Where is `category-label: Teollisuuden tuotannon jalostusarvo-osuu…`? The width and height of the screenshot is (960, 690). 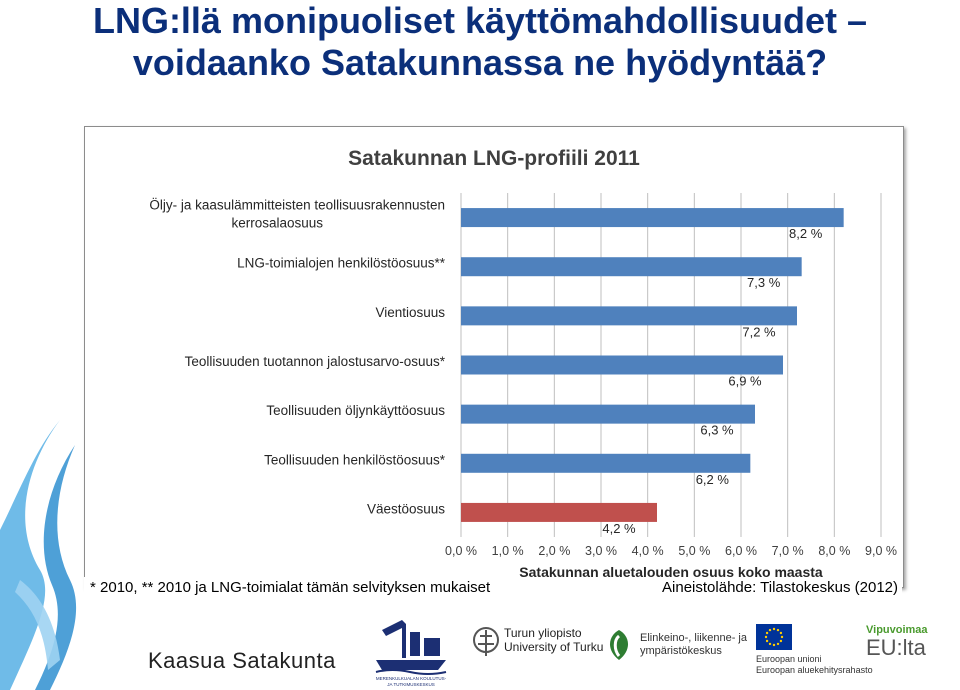 category-label: Teollisuuden tuotannon jalostusarvo-osuu… is located at coordinates (315, 361).